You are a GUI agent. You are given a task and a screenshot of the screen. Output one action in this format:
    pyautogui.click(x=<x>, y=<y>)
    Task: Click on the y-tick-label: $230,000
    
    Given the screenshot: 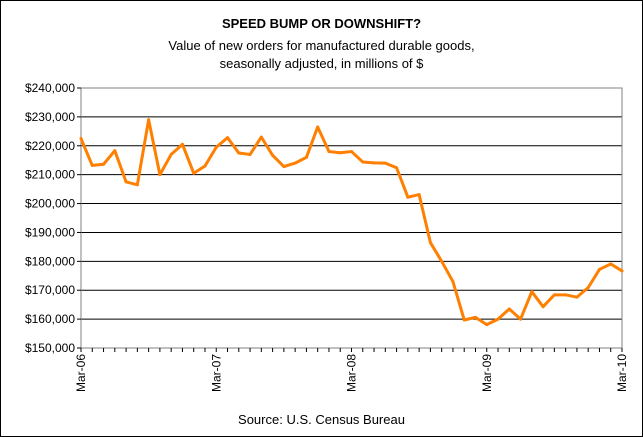 What is the action you would take?
    pyautogui.click(x=50, y=117)
    